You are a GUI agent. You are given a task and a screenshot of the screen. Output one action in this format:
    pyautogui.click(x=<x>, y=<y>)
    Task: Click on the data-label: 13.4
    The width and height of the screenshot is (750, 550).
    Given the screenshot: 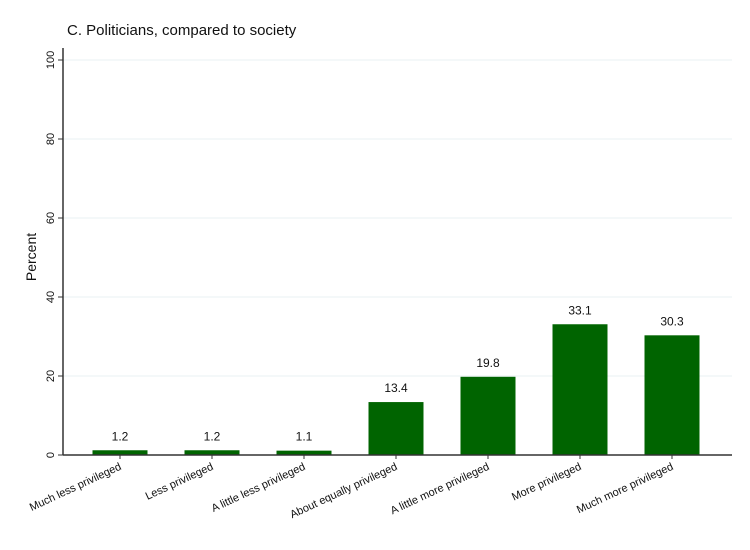 What is the action you would take?
    pyautogui.click(x=396, y=388)
    